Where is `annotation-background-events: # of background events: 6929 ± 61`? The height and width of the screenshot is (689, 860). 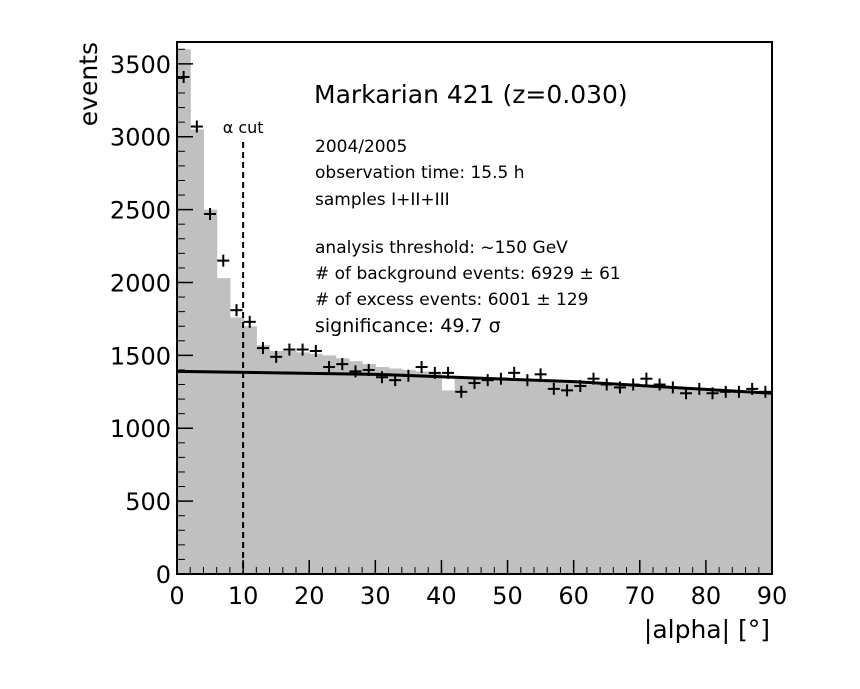 annotation-background-events: # of background events: 6929 ± 61 is located at coordinates (468, 274).